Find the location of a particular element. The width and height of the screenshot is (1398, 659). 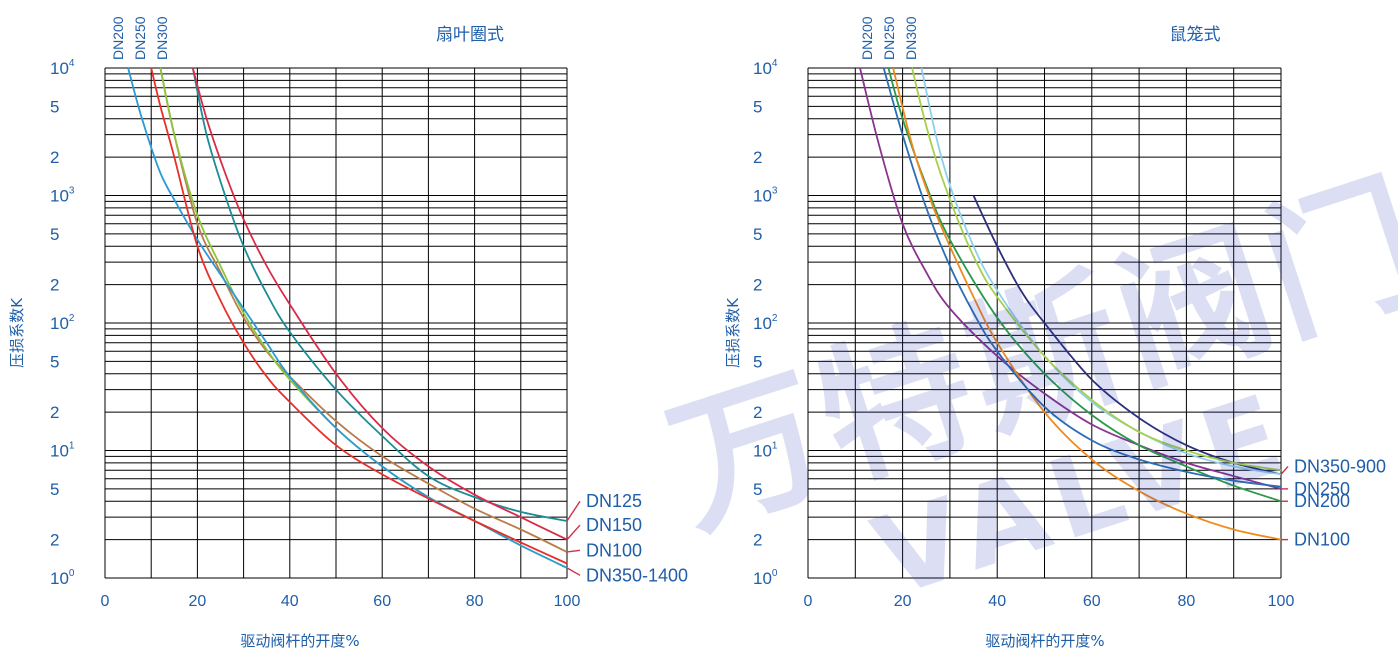

series-end-label: DN350-900 is located at coordinates (1340, 466).